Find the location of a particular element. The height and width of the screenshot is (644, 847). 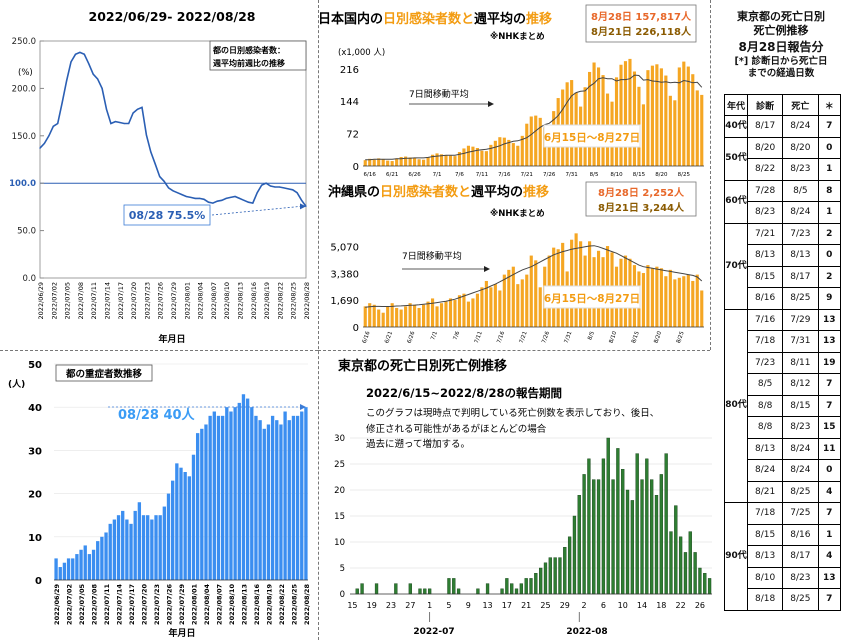

death-table-death-cell: 8/16 is located at coordinates (800, 534).